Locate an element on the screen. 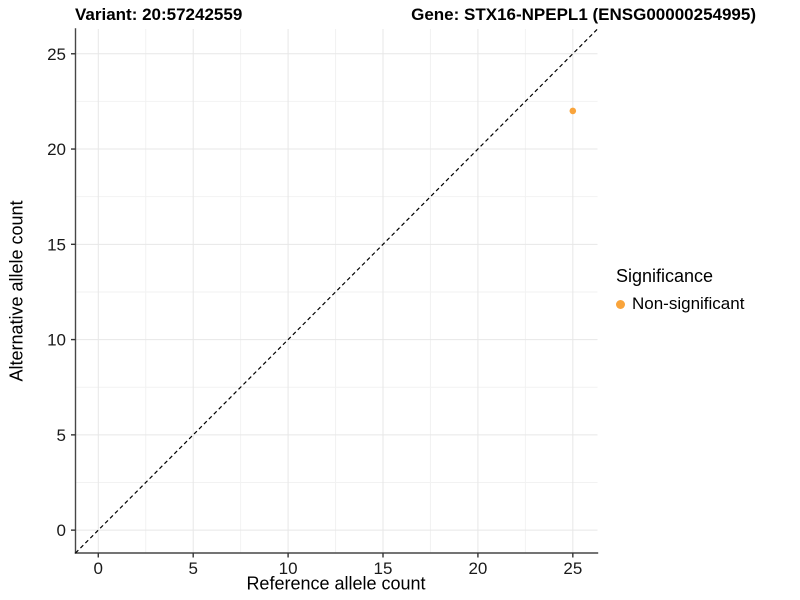 The image size is (800, 600). x-tick-label: 10 is located at coordinates (288, 568).